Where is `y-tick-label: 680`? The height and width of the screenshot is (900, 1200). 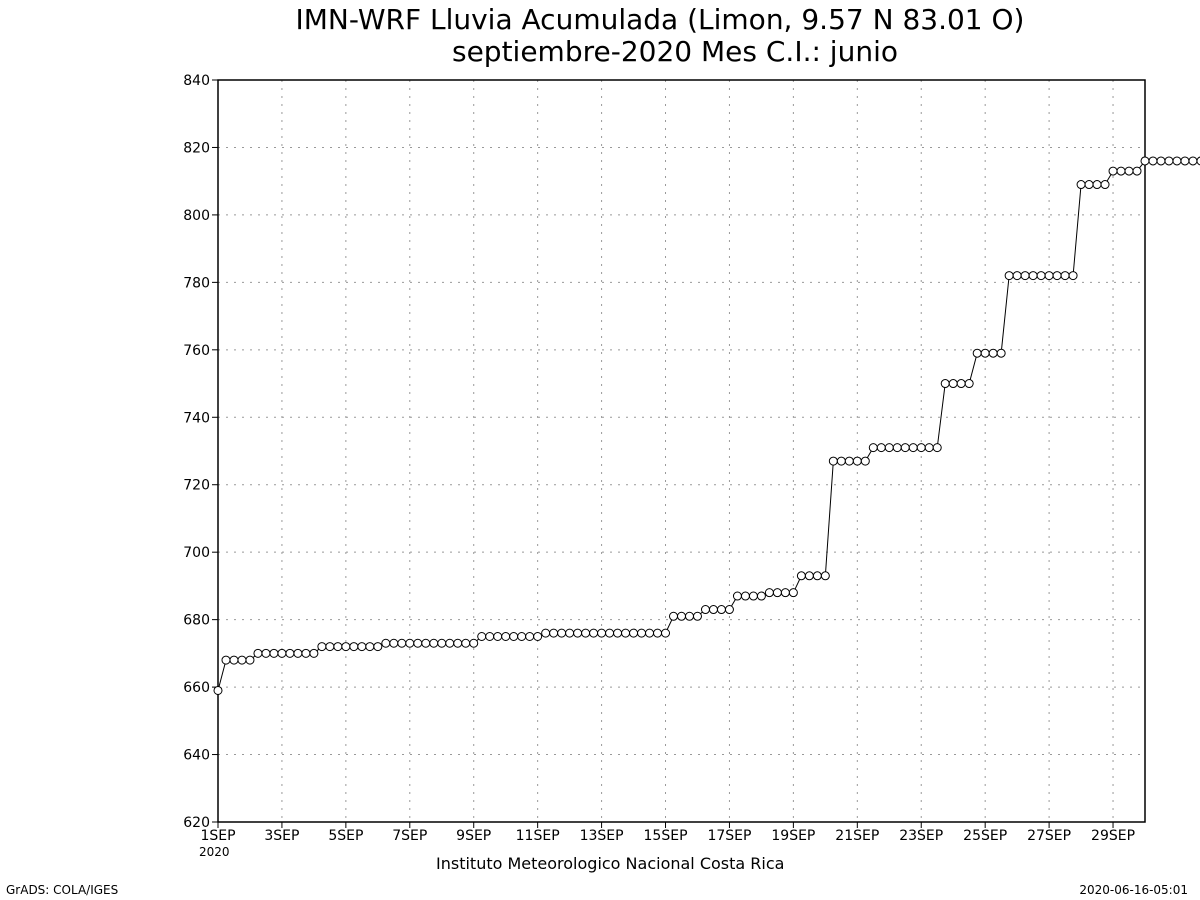
y-tick-label: 680 is located at coordinates (196, 621).